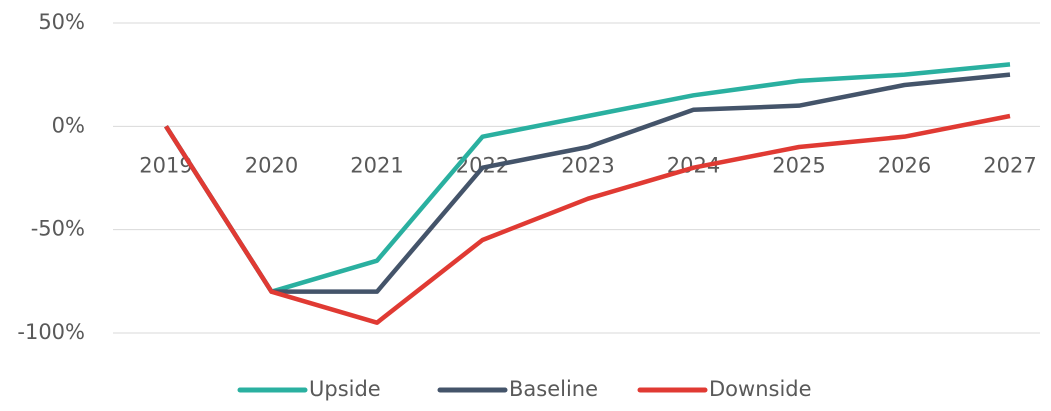 This screenshot has width=1051, height=411. I want to click on x-tick-label: 2023, so click(587, 165).